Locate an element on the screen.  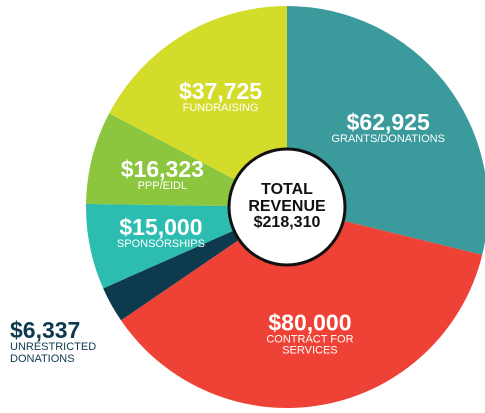
chart-title: TOTAL REVENUE is located at coordinates (287, 197).